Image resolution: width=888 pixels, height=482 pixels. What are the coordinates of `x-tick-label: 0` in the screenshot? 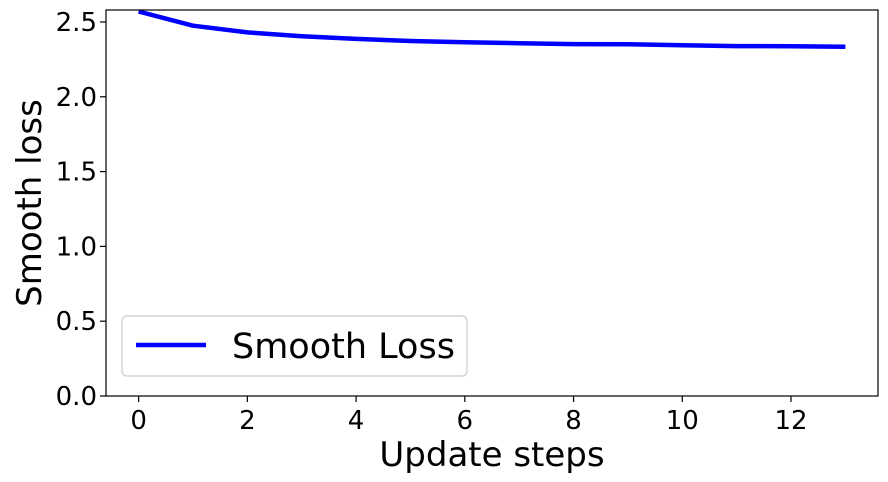 It's located at (138, 421).